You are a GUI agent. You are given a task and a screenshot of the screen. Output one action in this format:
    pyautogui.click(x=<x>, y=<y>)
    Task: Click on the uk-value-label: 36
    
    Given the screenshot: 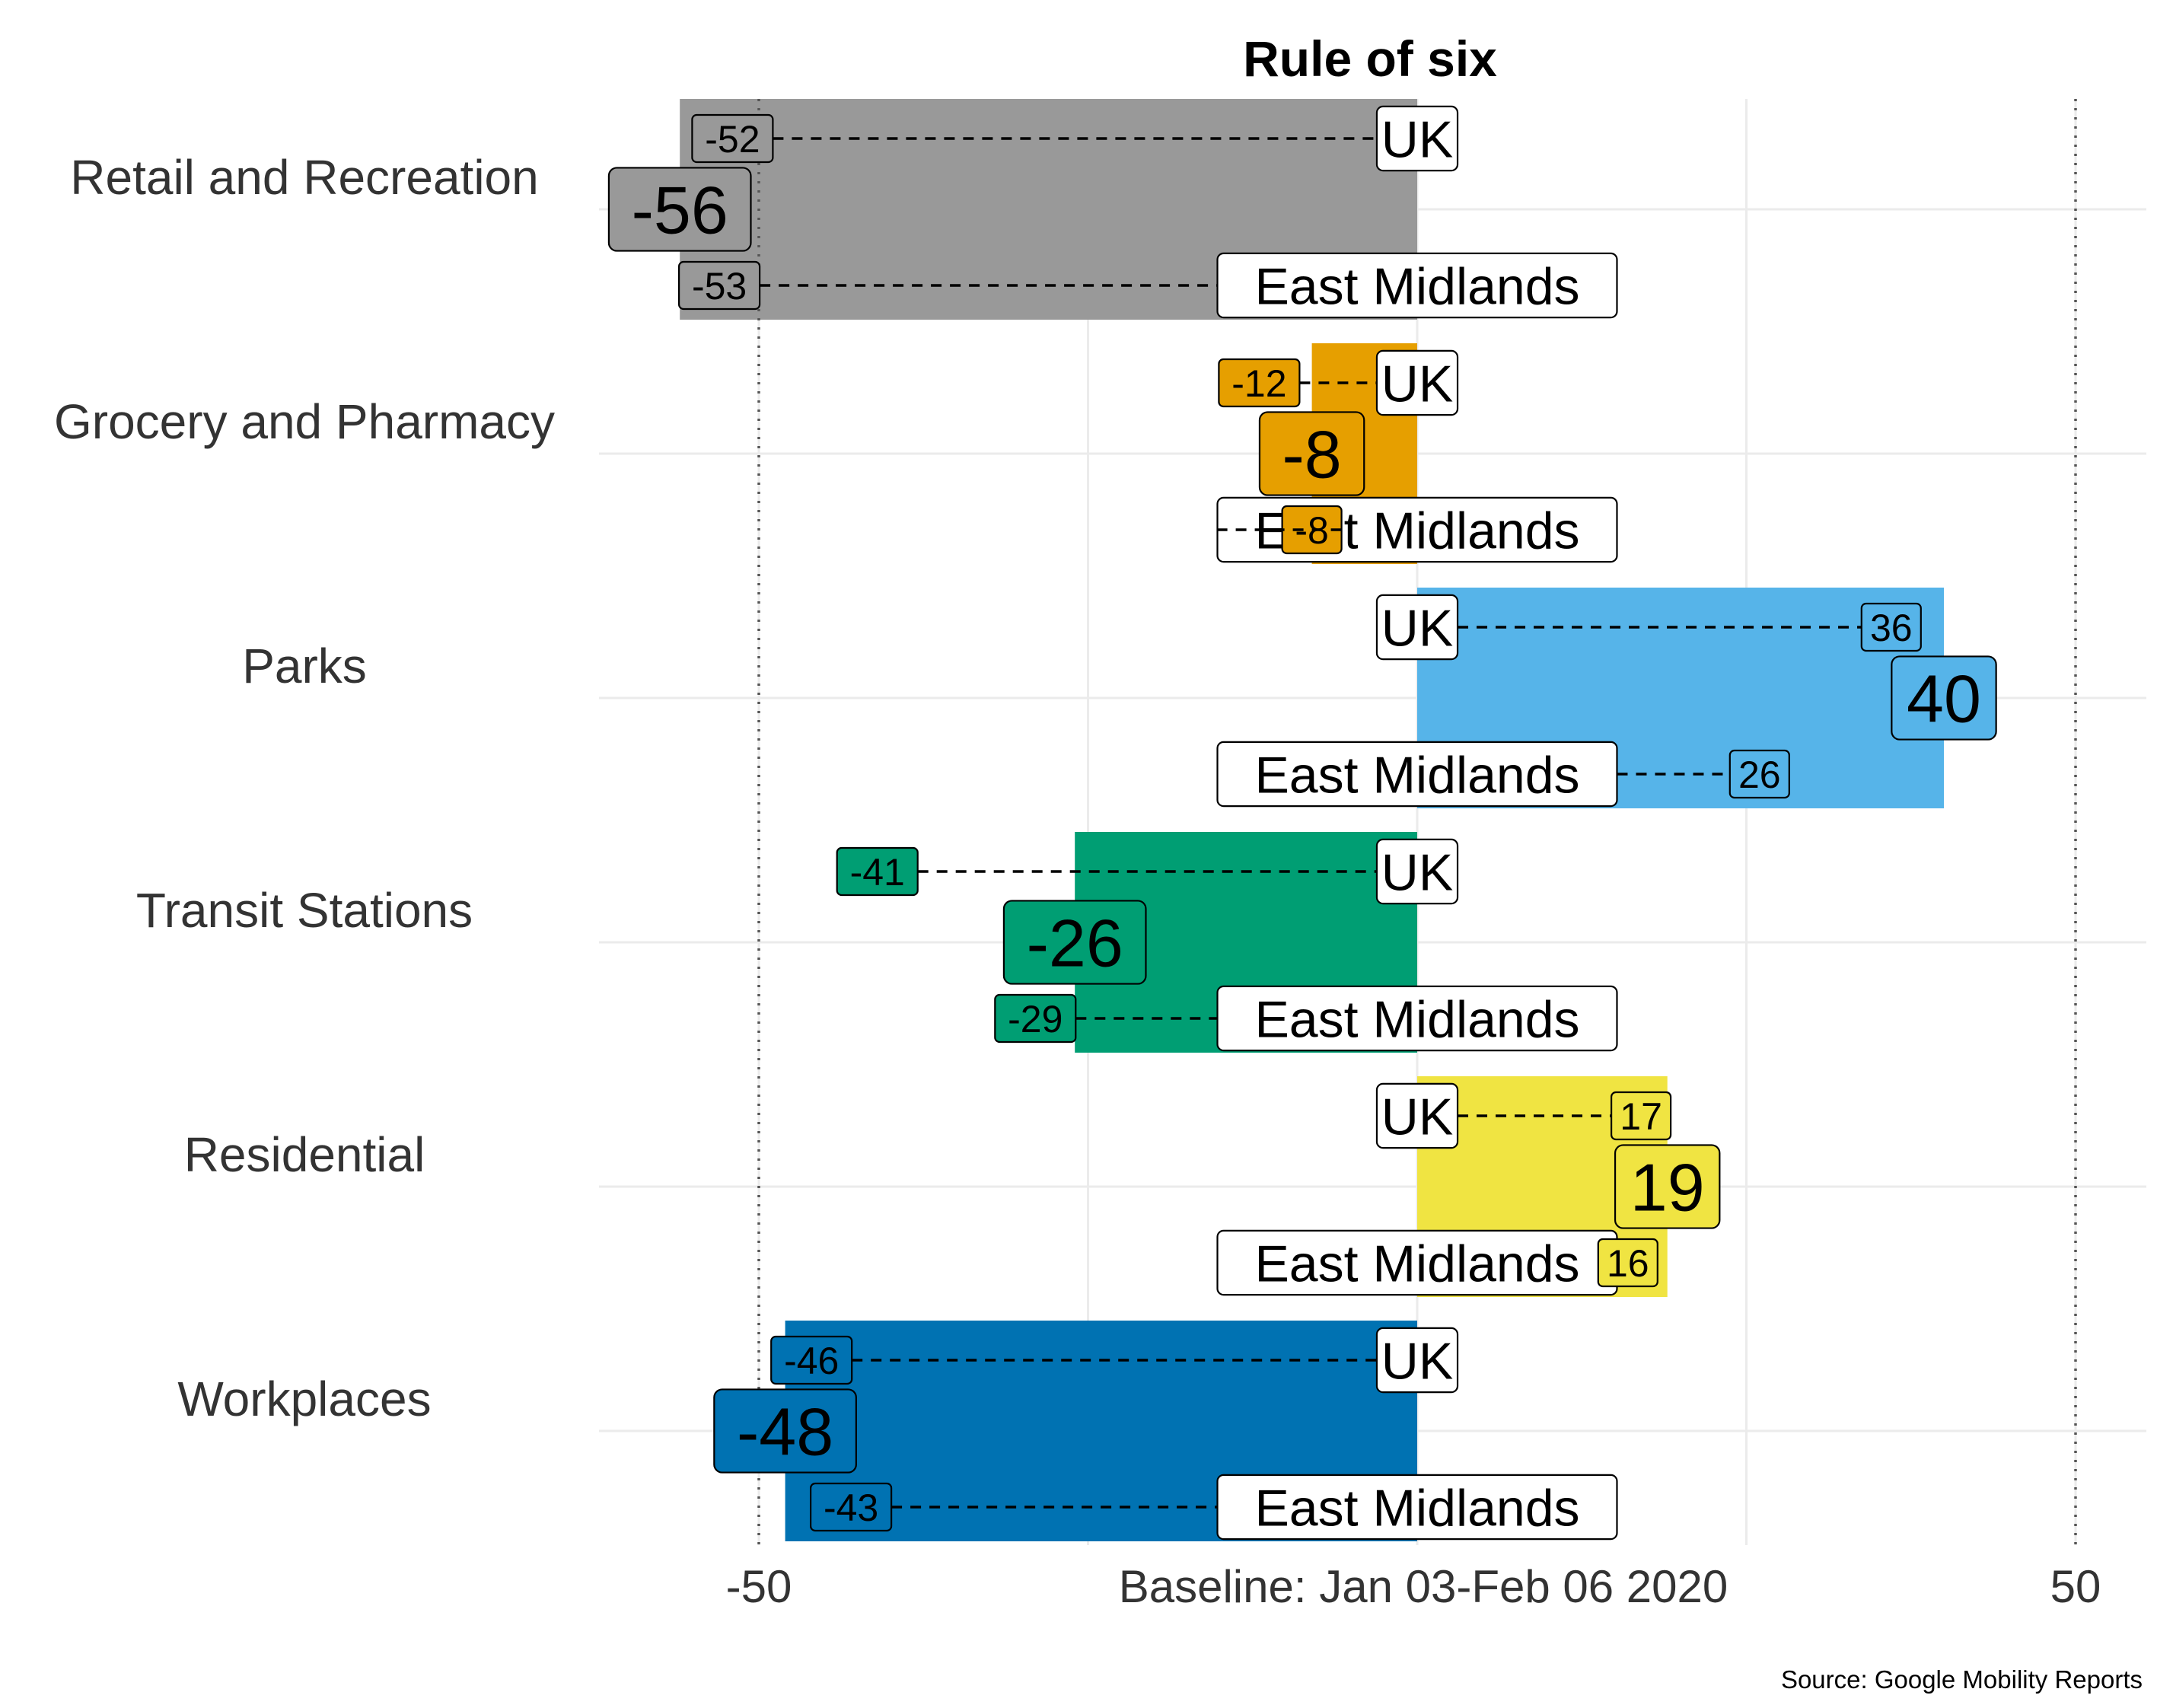 What is the action you would take?
    pyautogui.click(x=1891, y=627)
    